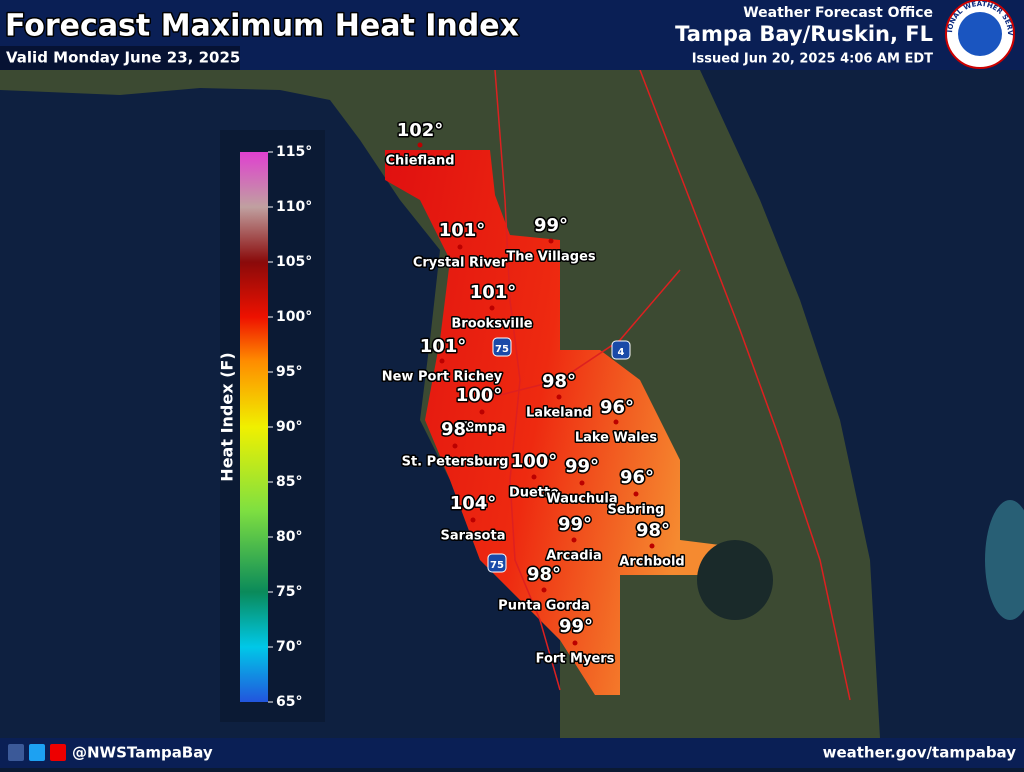  Describe the element at coordinates (254, 427) in the screenshot. I see `legend-color-bar` at that location.